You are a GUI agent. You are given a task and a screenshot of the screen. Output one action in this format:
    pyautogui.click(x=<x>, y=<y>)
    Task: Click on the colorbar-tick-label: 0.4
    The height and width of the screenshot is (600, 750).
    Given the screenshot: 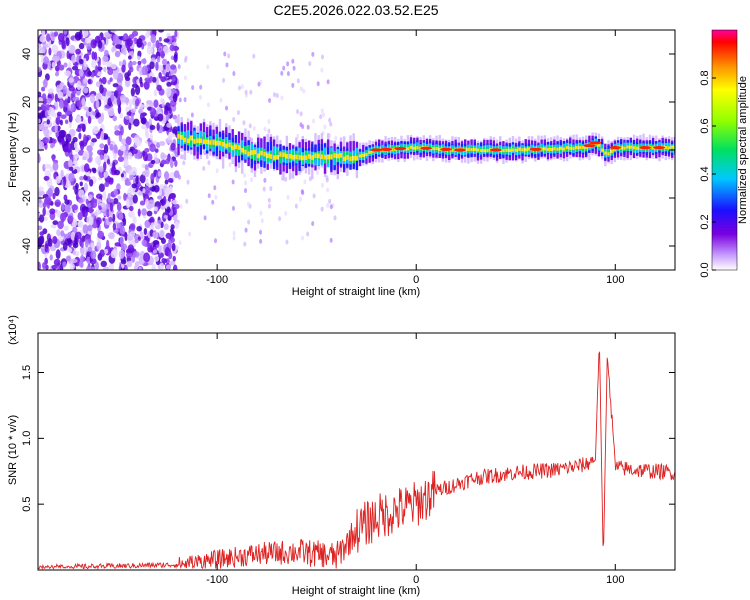 What is the action you would take?
    pyautogui.click(x=705, y=173)
    